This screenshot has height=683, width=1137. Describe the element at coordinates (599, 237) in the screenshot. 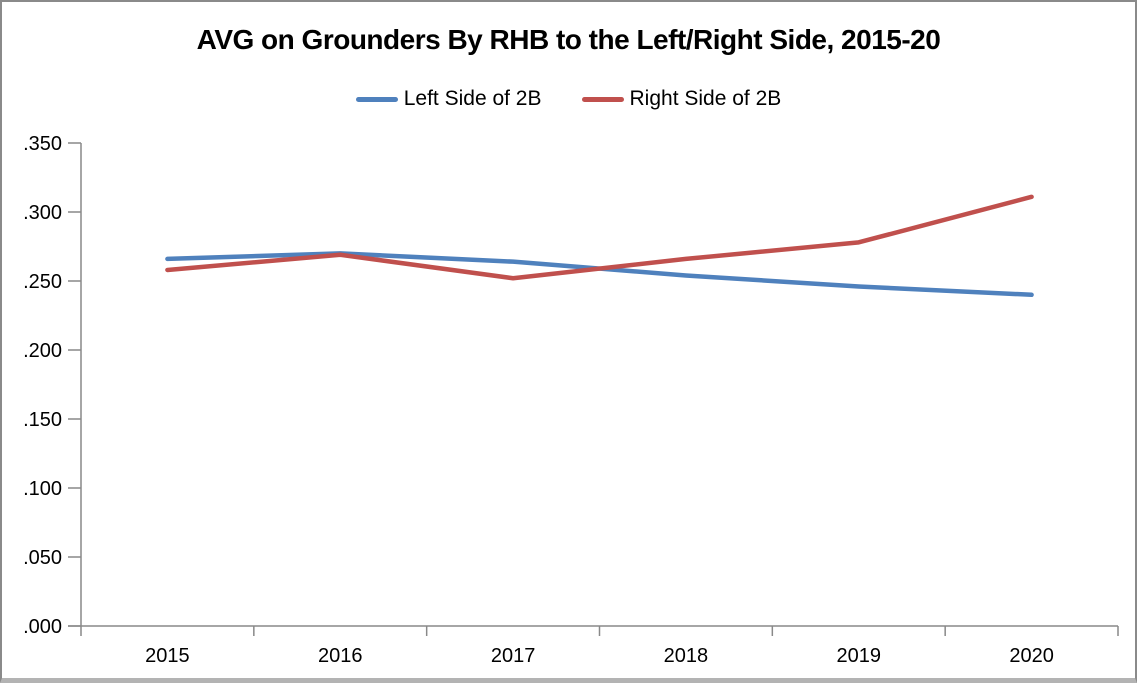

I see `series-line-right-side` at that location.